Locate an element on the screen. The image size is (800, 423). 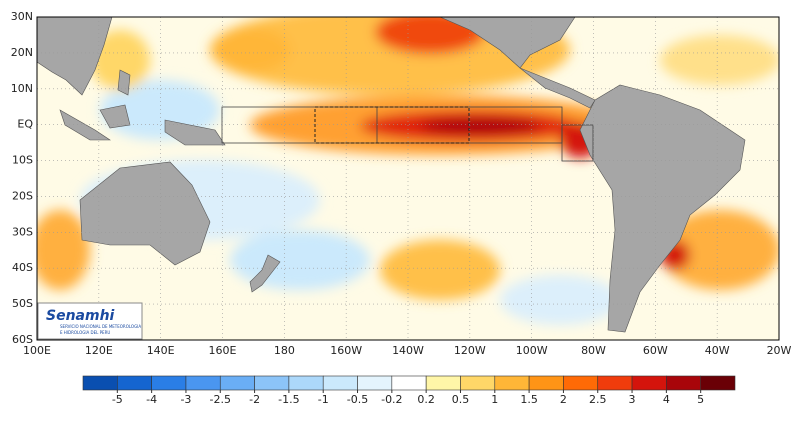
lon-label: 160W is located at coordinates (346, 350).